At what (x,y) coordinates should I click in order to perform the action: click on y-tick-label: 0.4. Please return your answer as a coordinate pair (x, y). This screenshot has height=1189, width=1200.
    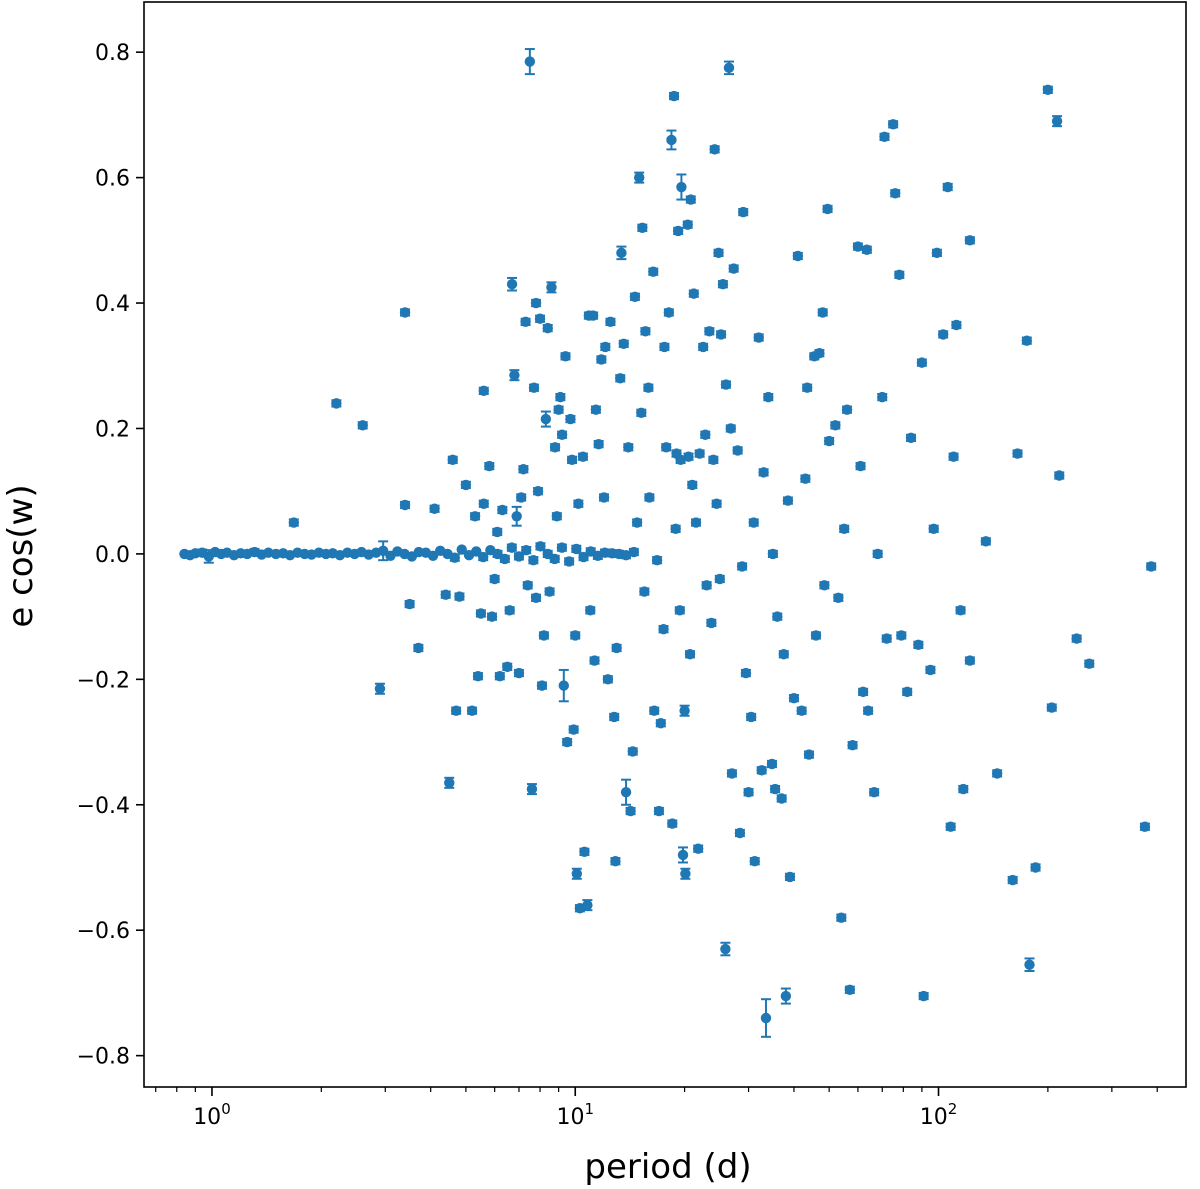
    Looking at the image, I should click on (112, 304).